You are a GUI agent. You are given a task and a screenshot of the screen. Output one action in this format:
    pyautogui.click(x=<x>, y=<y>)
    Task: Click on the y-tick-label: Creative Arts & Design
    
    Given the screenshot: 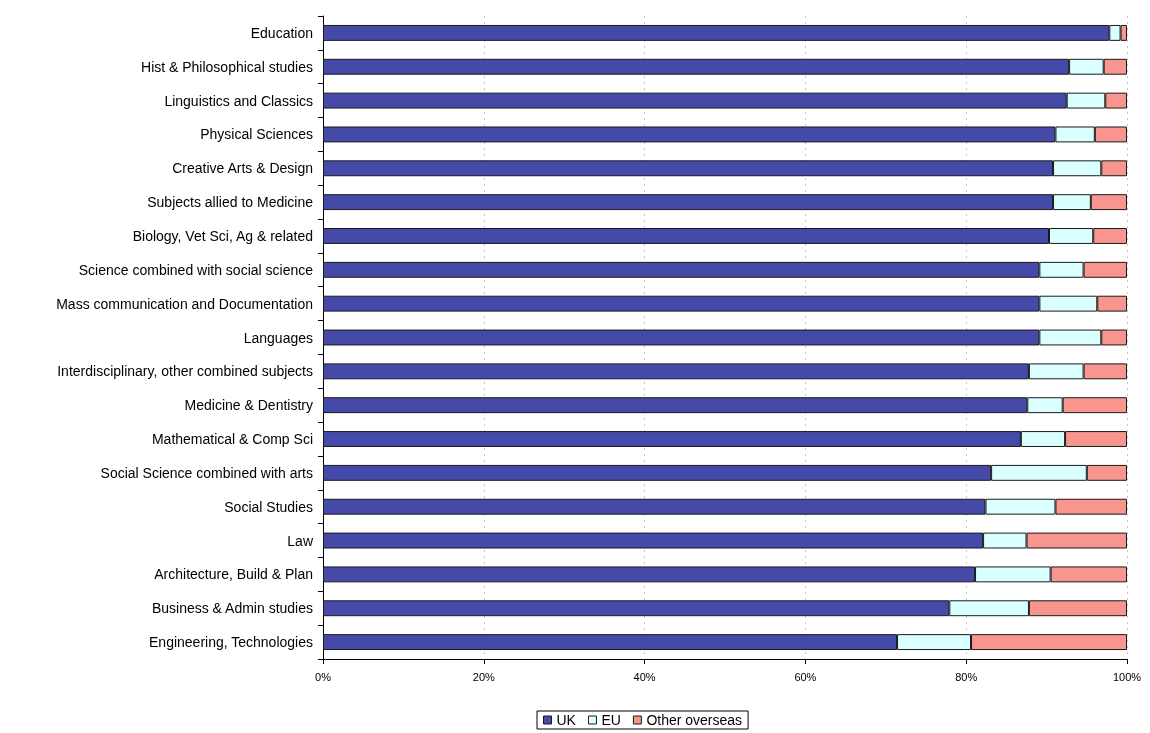 What is the action you would take?
    pyautogui.click(x=242, y=168)
    